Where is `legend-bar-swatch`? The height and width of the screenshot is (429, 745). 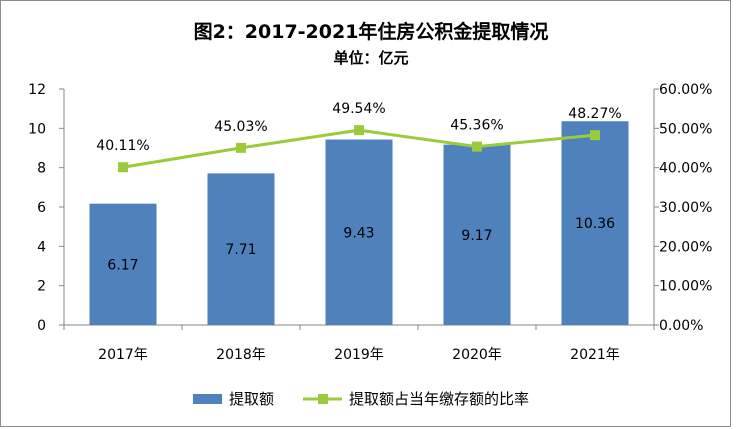
legend-bar-swatch is located at coordinates (207, 399).